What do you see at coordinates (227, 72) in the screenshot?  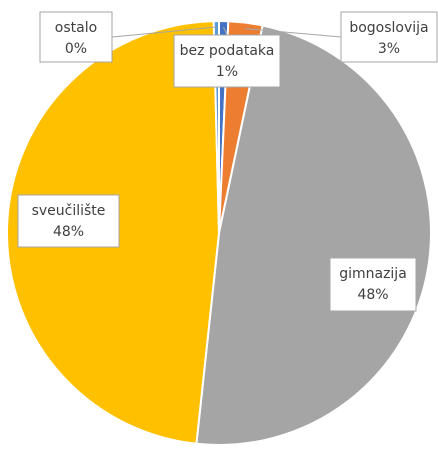 I see `data-label-percent: 1%` at bounding box center [227, 72].